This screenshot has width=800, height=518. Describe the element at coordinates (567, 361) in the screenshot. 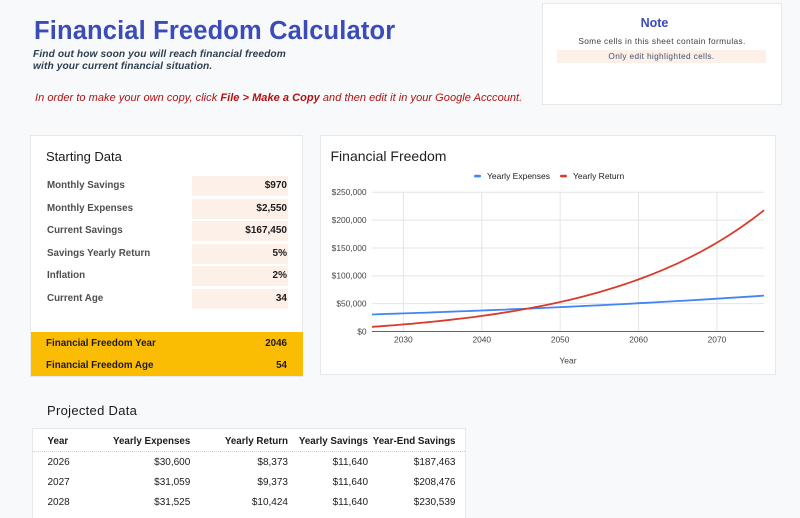

I see `svg-text: Year` at that location.